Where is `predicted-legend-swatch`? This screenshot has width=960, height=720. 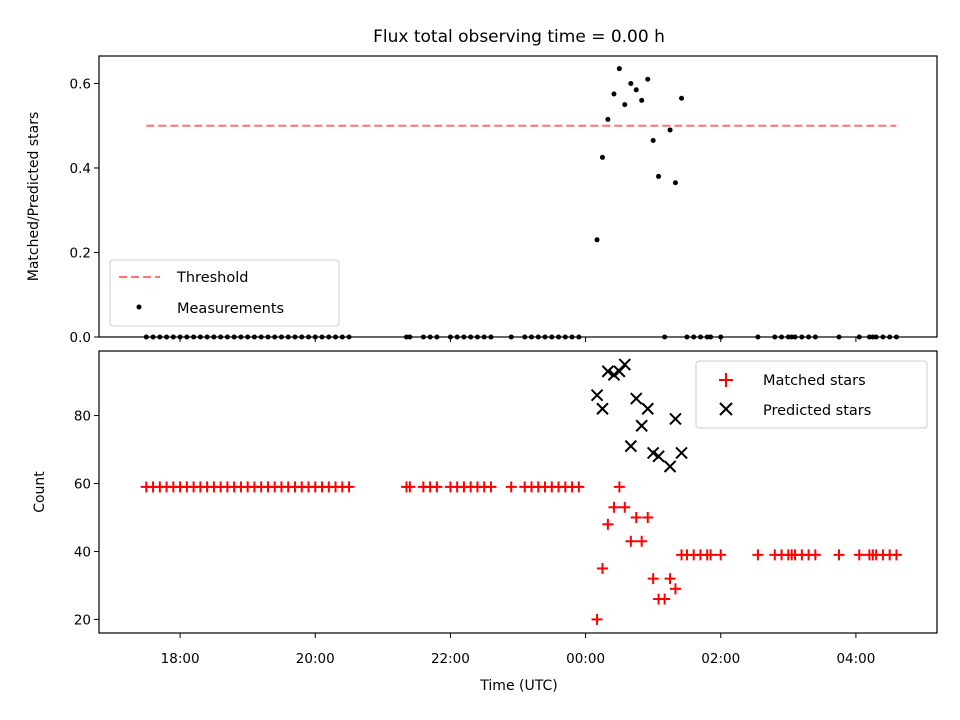 predicted-legend-swatch is located at coordinates (726, 409).